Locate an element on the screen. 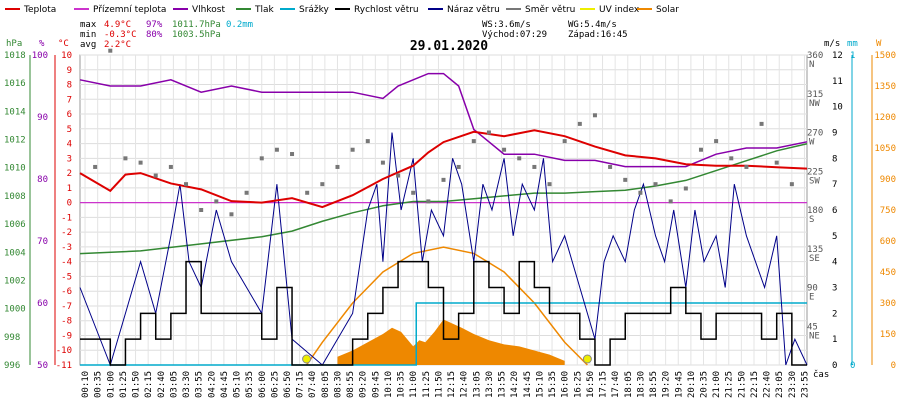 The width and height of the screenshot is (900, 400). uv-index-point is located at coordinates (307, 359).